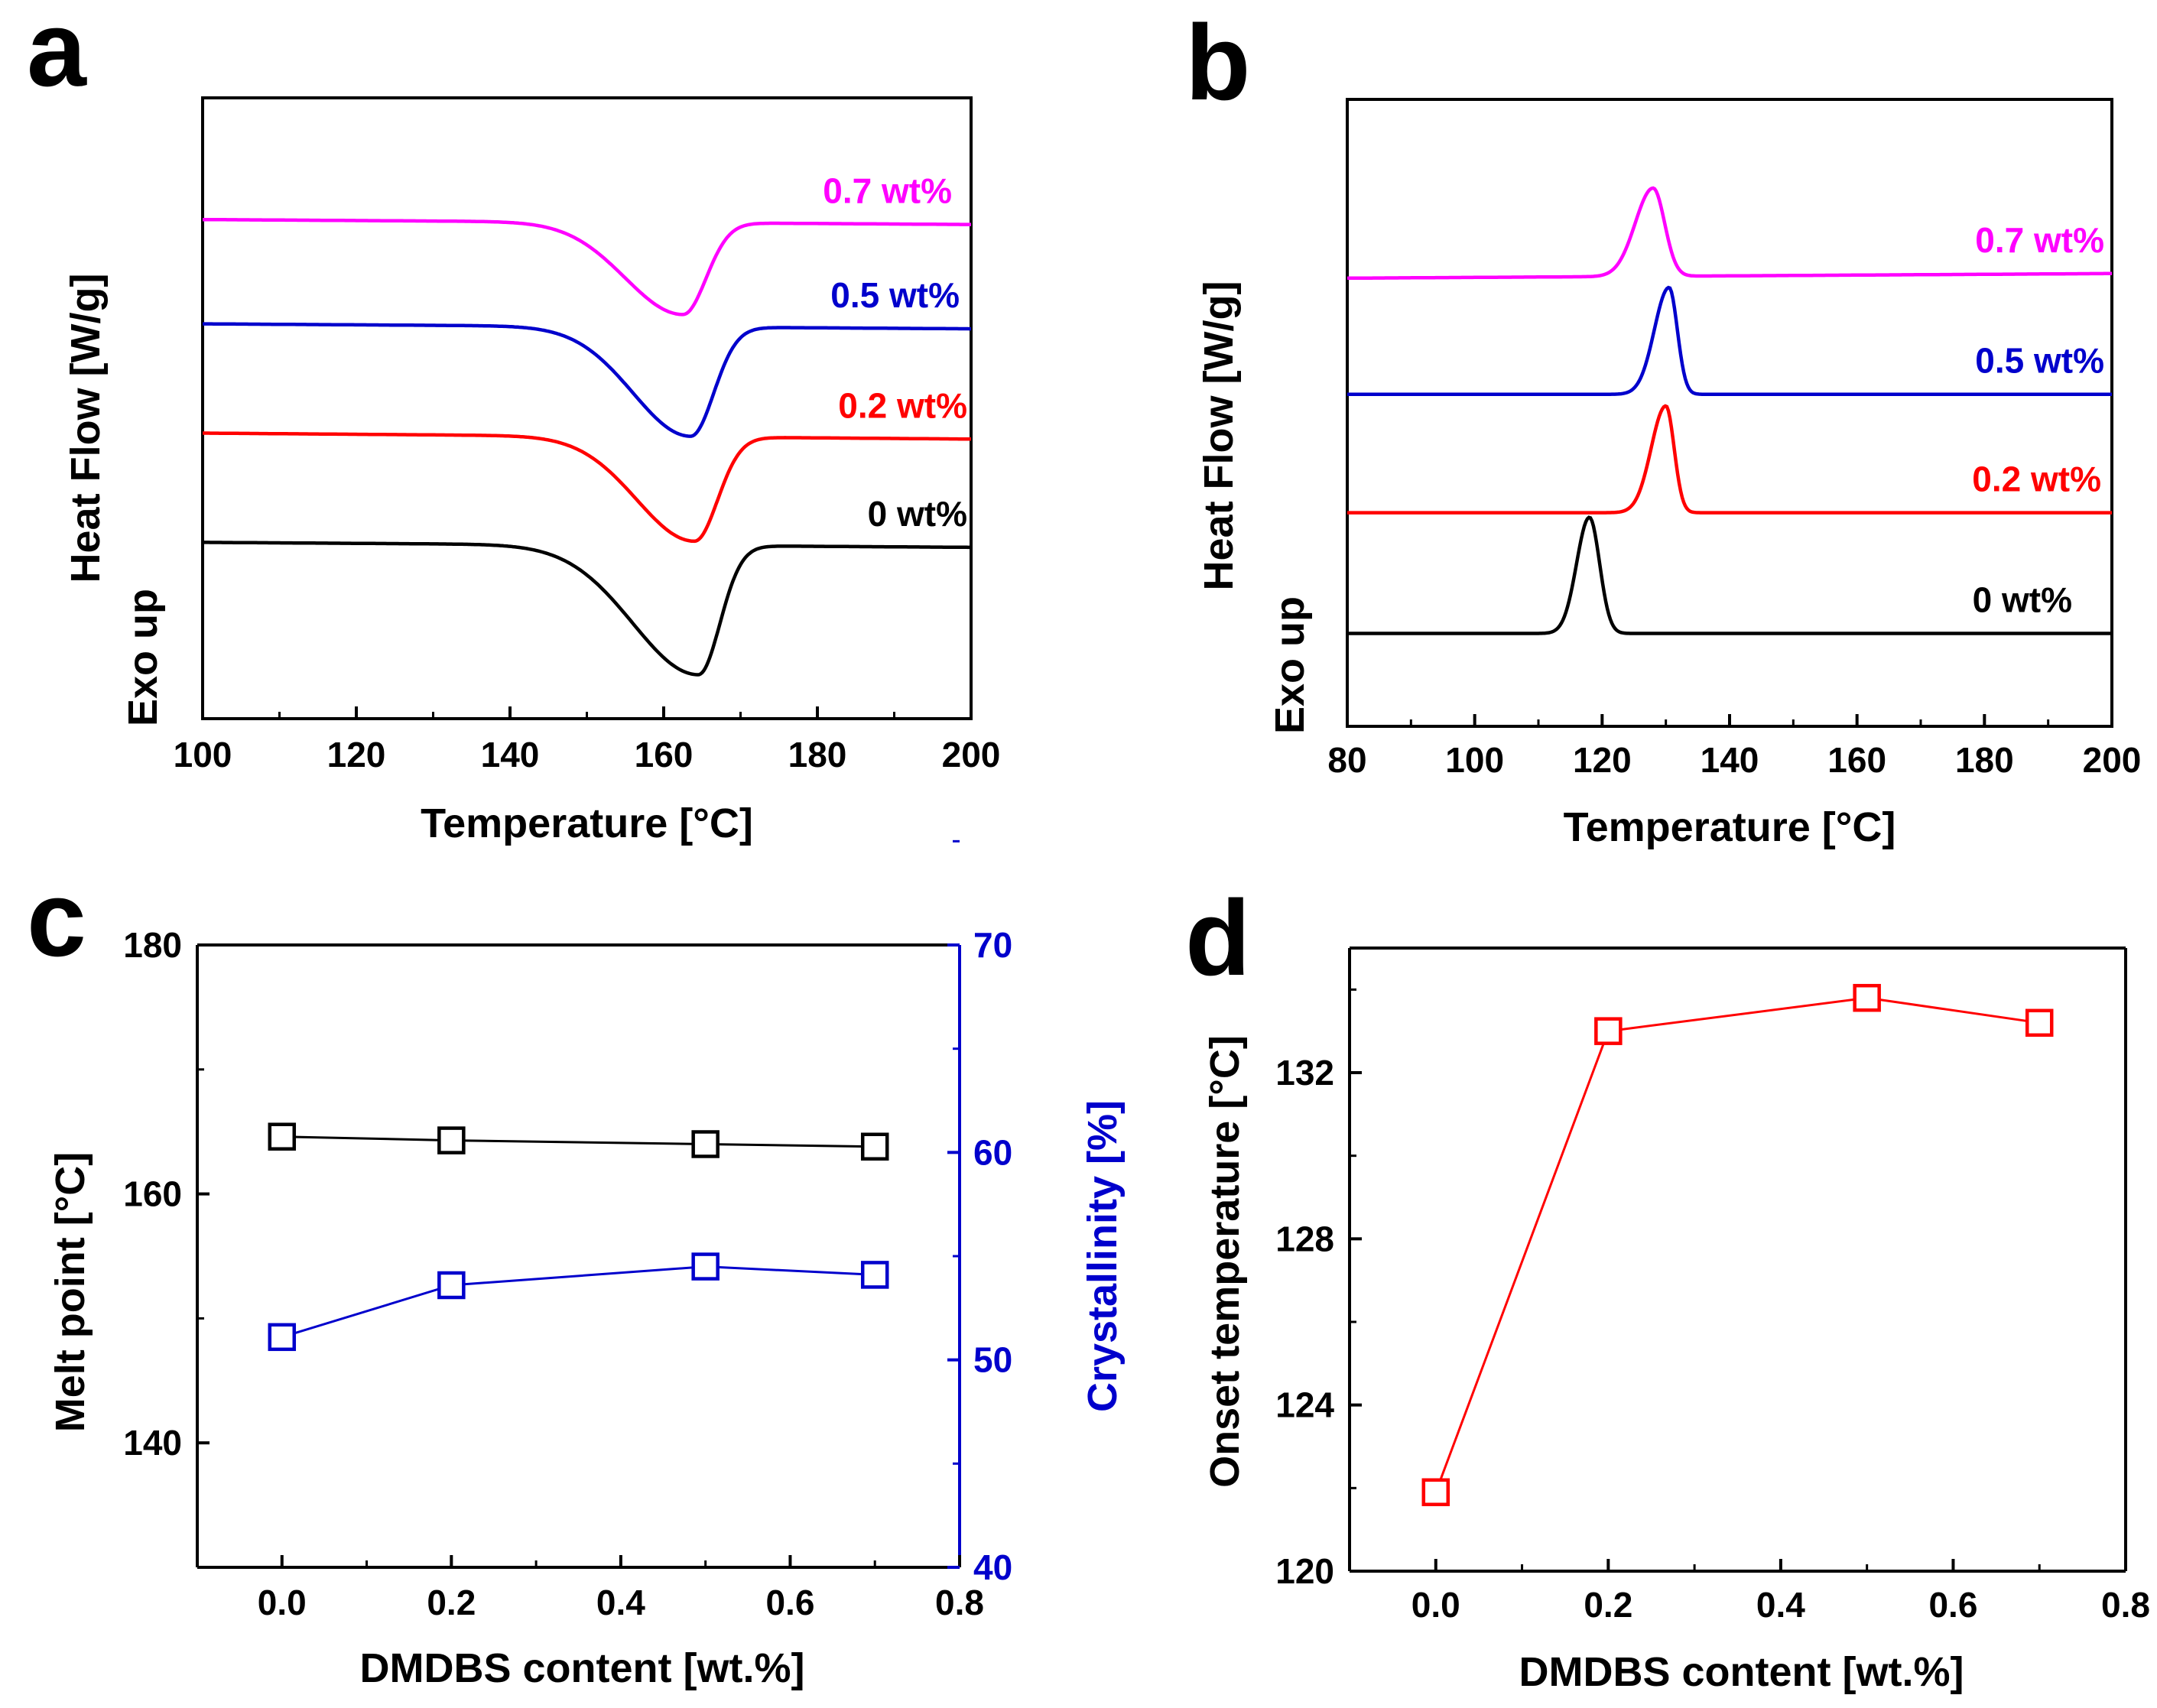  Describe the element at coordinates (1218, 62) in the screenshot. I see `panel-letter: b` at that location.